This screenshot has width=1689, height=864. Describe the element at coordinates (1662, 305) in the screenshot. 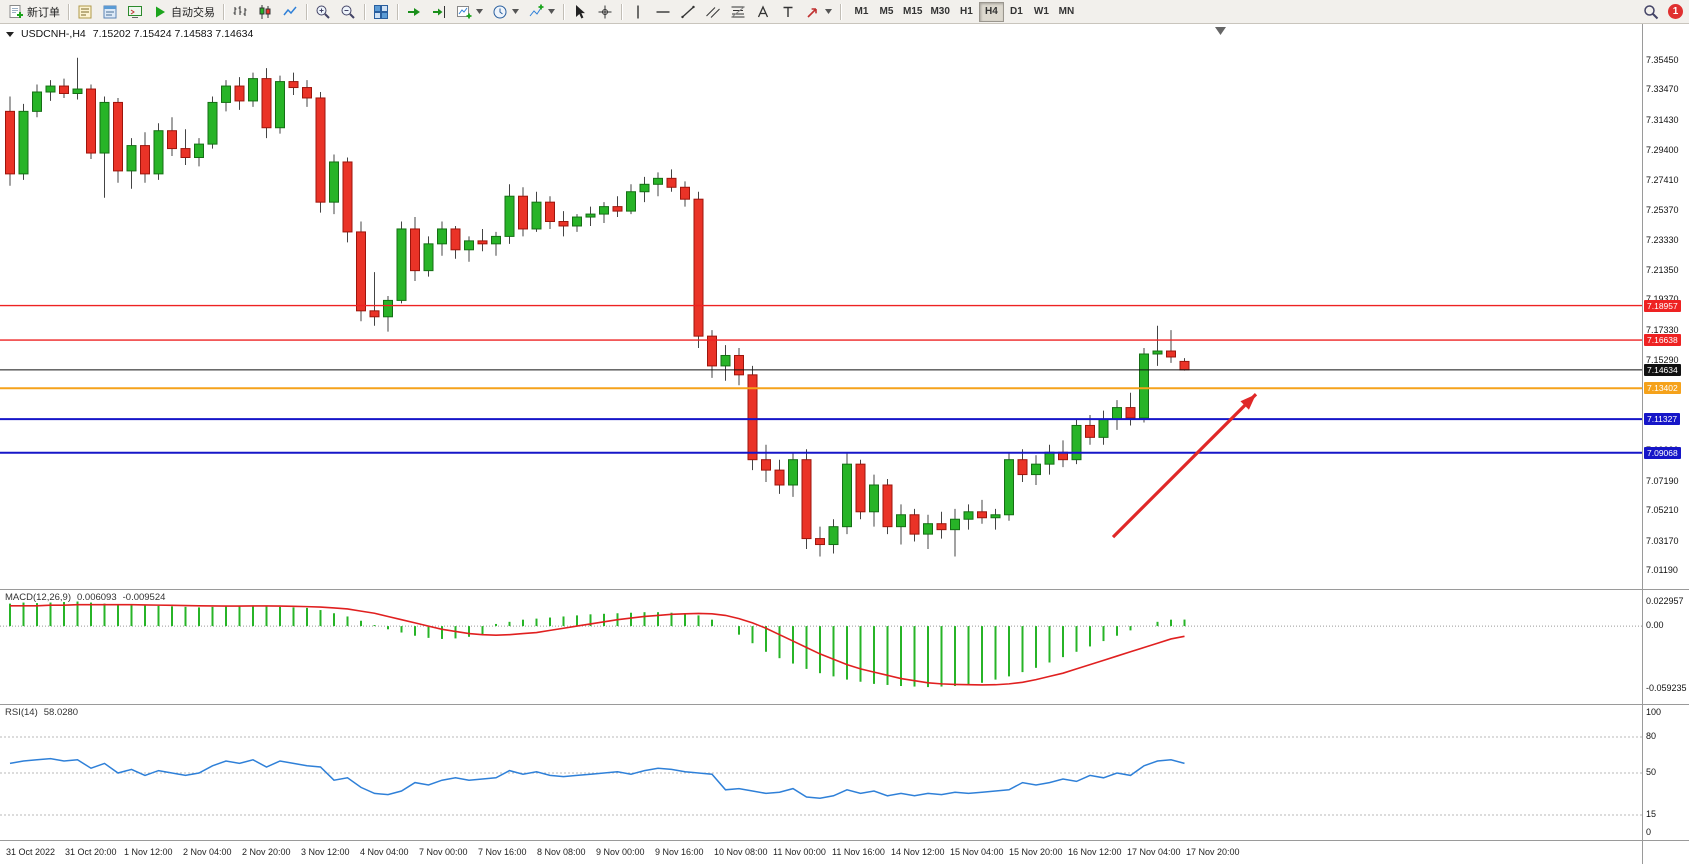

I see `price-tag-resistance-1: 7.18957` at that location.